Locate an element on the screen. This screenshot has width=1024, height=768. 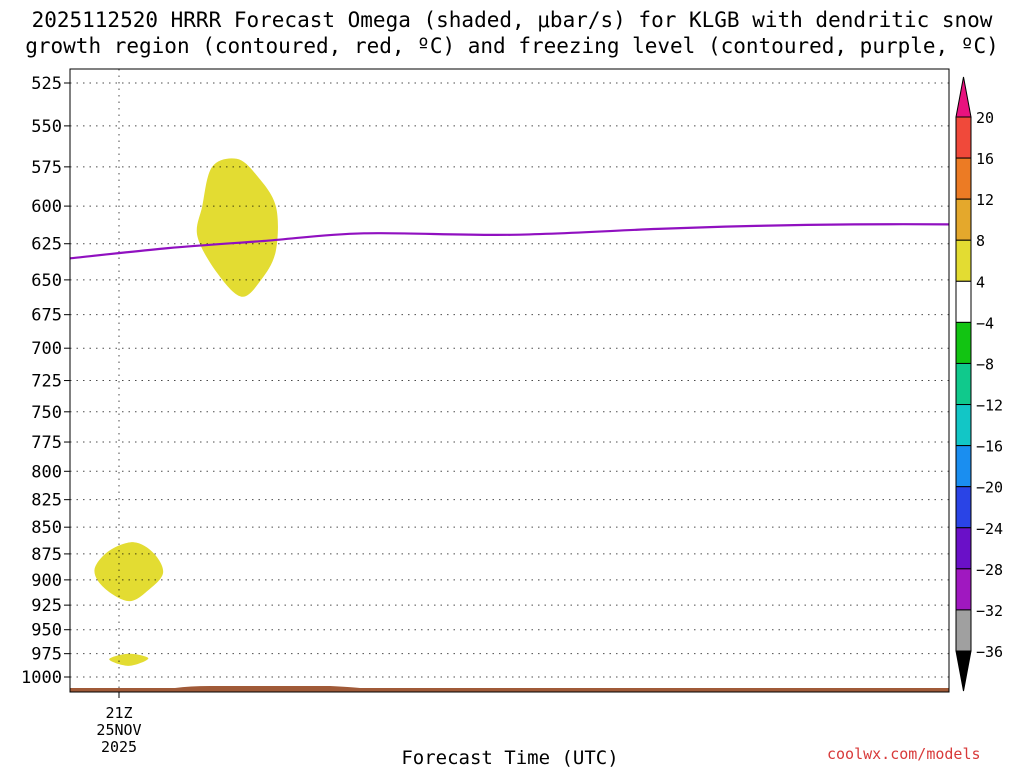
colorbar-label-4: 4 is located at coordinates (980, 282).